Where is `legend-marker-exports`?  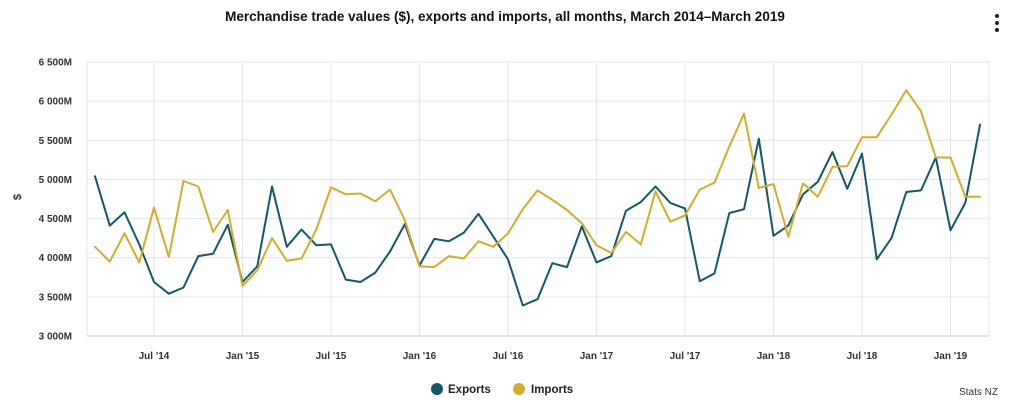
legend-marker-exports is located at coordinates (437, 389).